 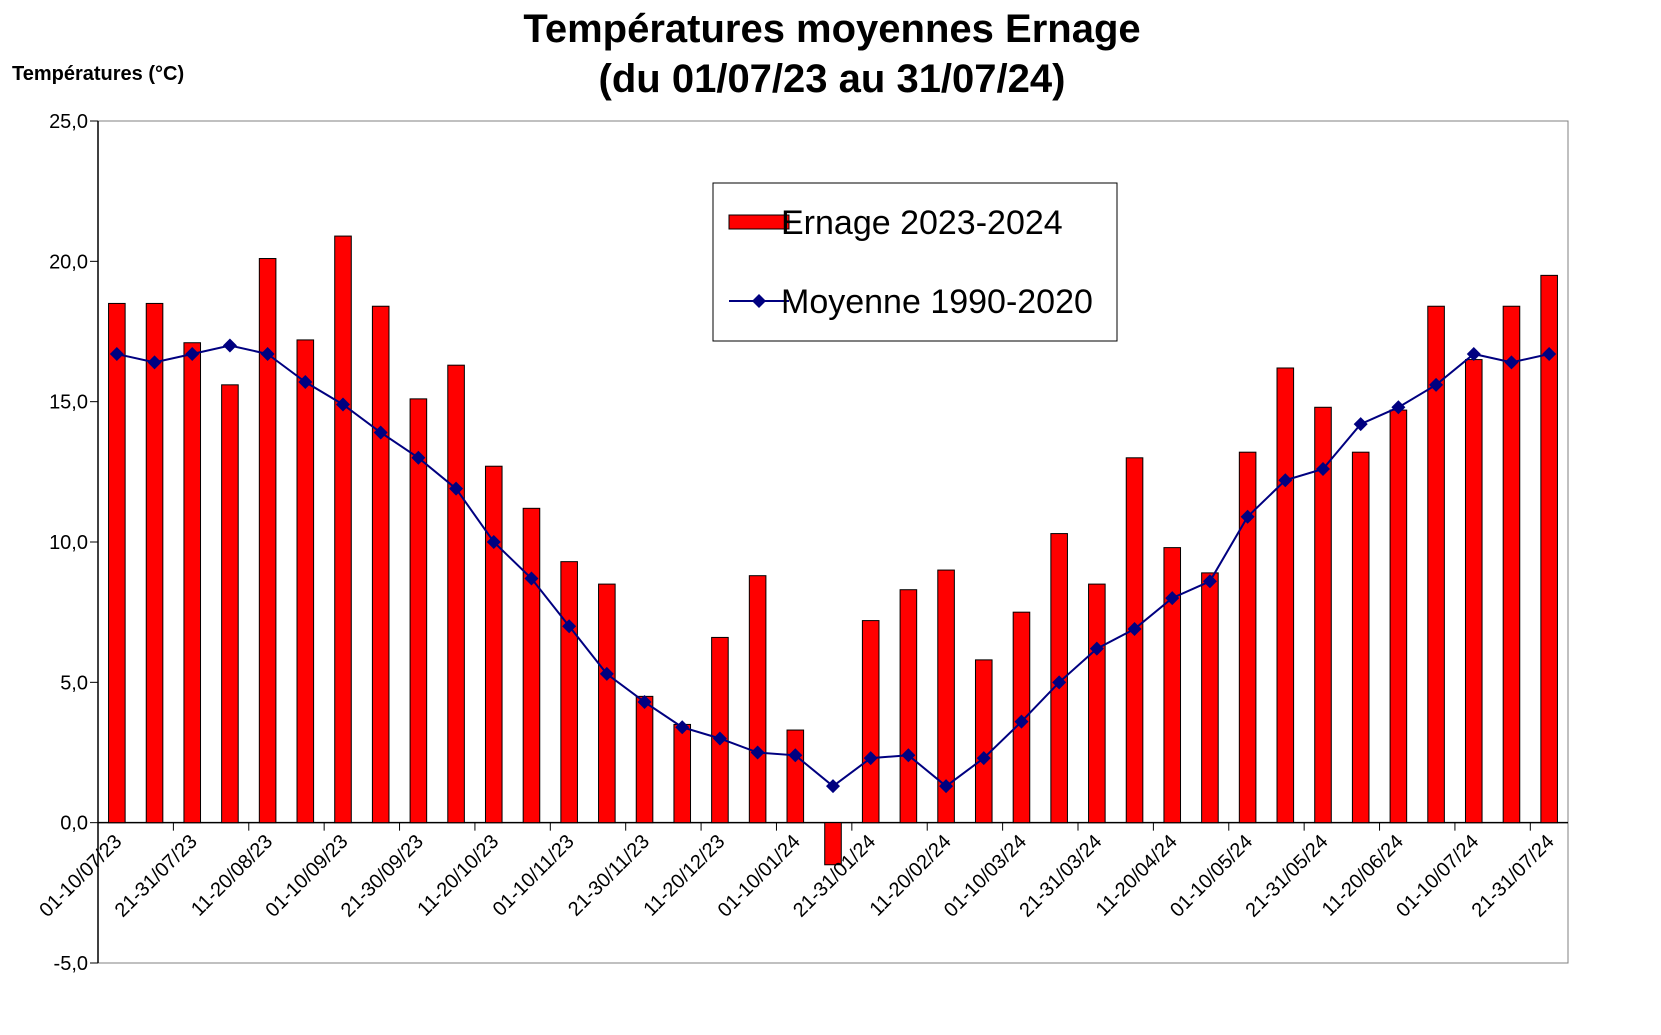 I want to click on y-tick-label: -5,0, so click(x=71, y=964).